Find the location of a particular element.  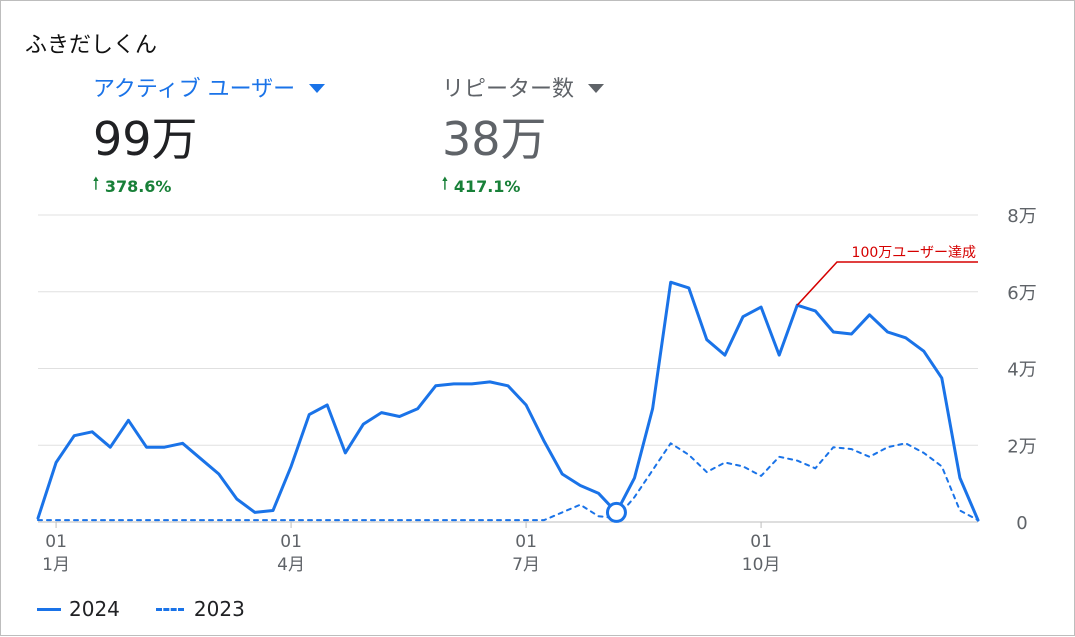

metric-active-users-label-text: アクティブ ユーザー is located at coordinates (194, 89).